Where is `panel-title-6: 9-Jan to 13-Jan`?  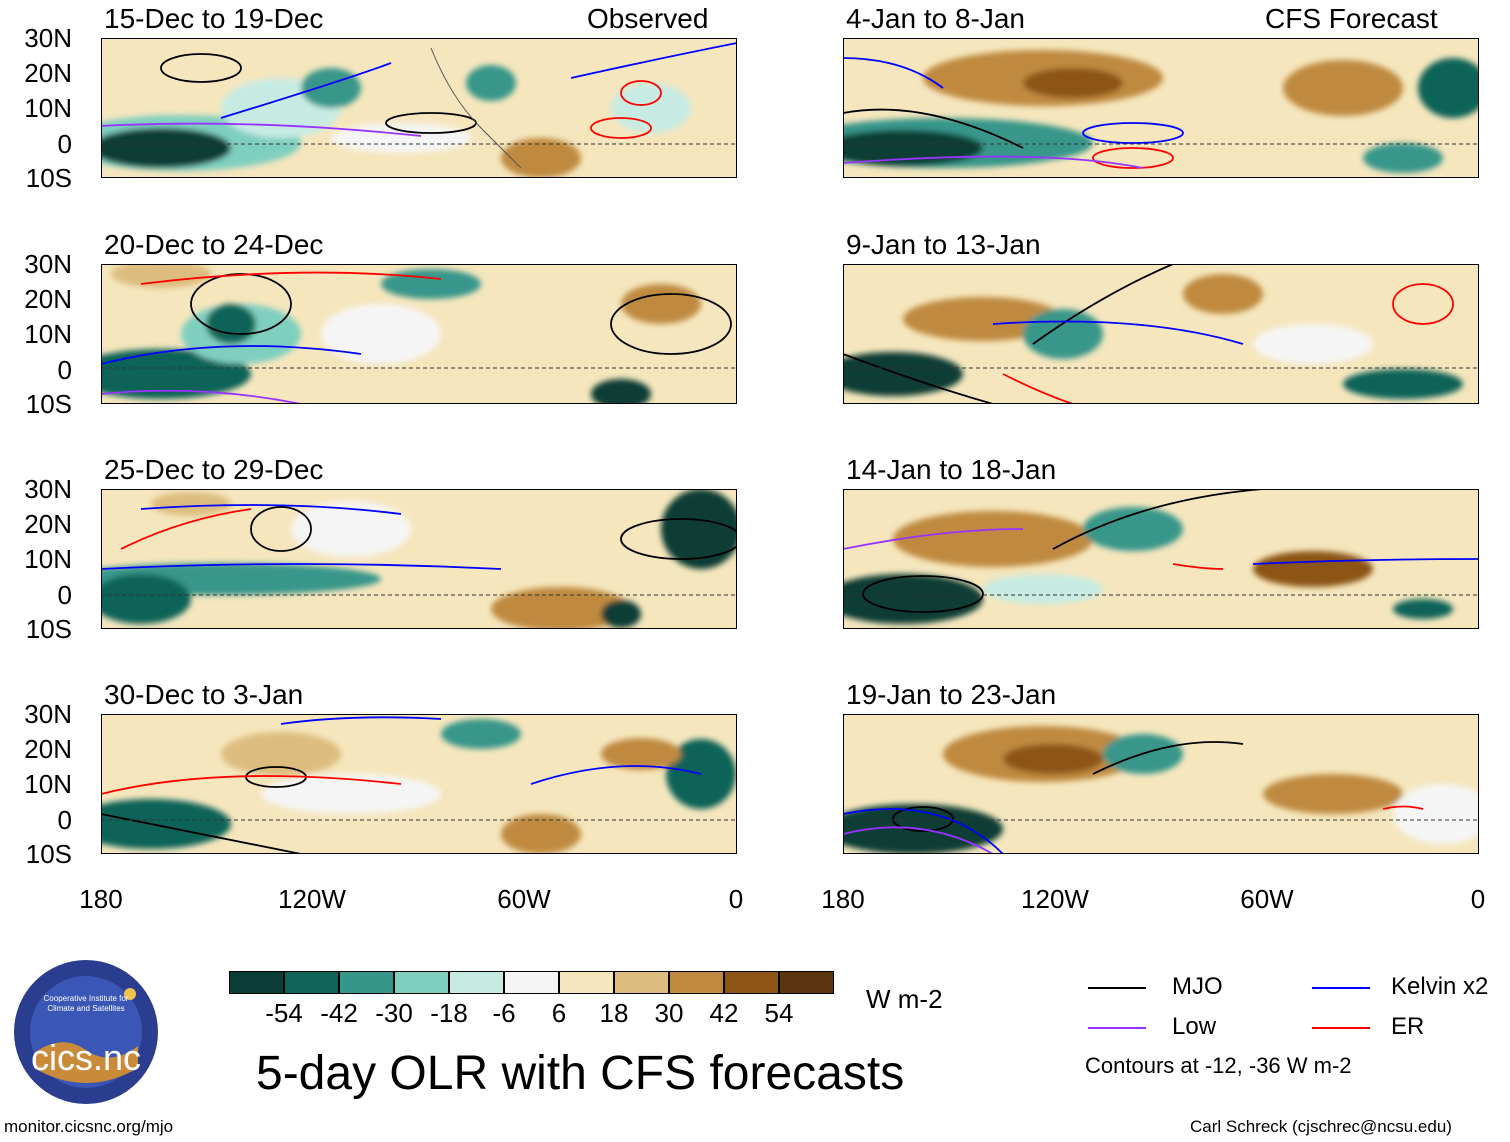
panel-title-6: 9-Jan to 13-Jan is located at coordinates (943, 244).